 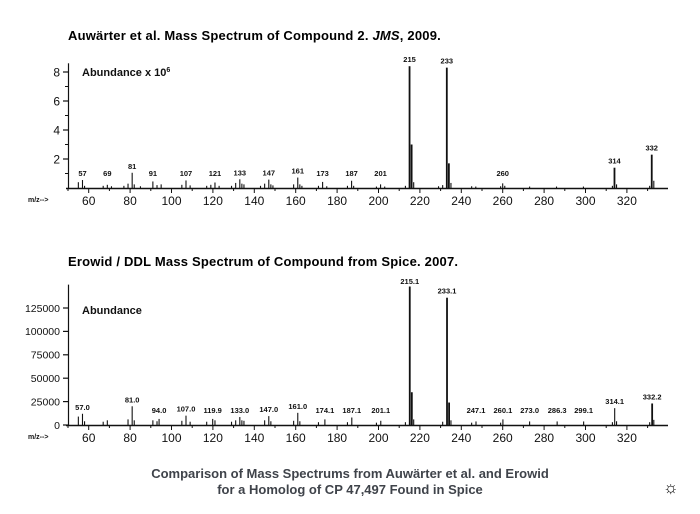 What do you see at coordinates (351, 410) in the screenshot?
I see `svg-text: 187.1` at bounding box center [351, 410].